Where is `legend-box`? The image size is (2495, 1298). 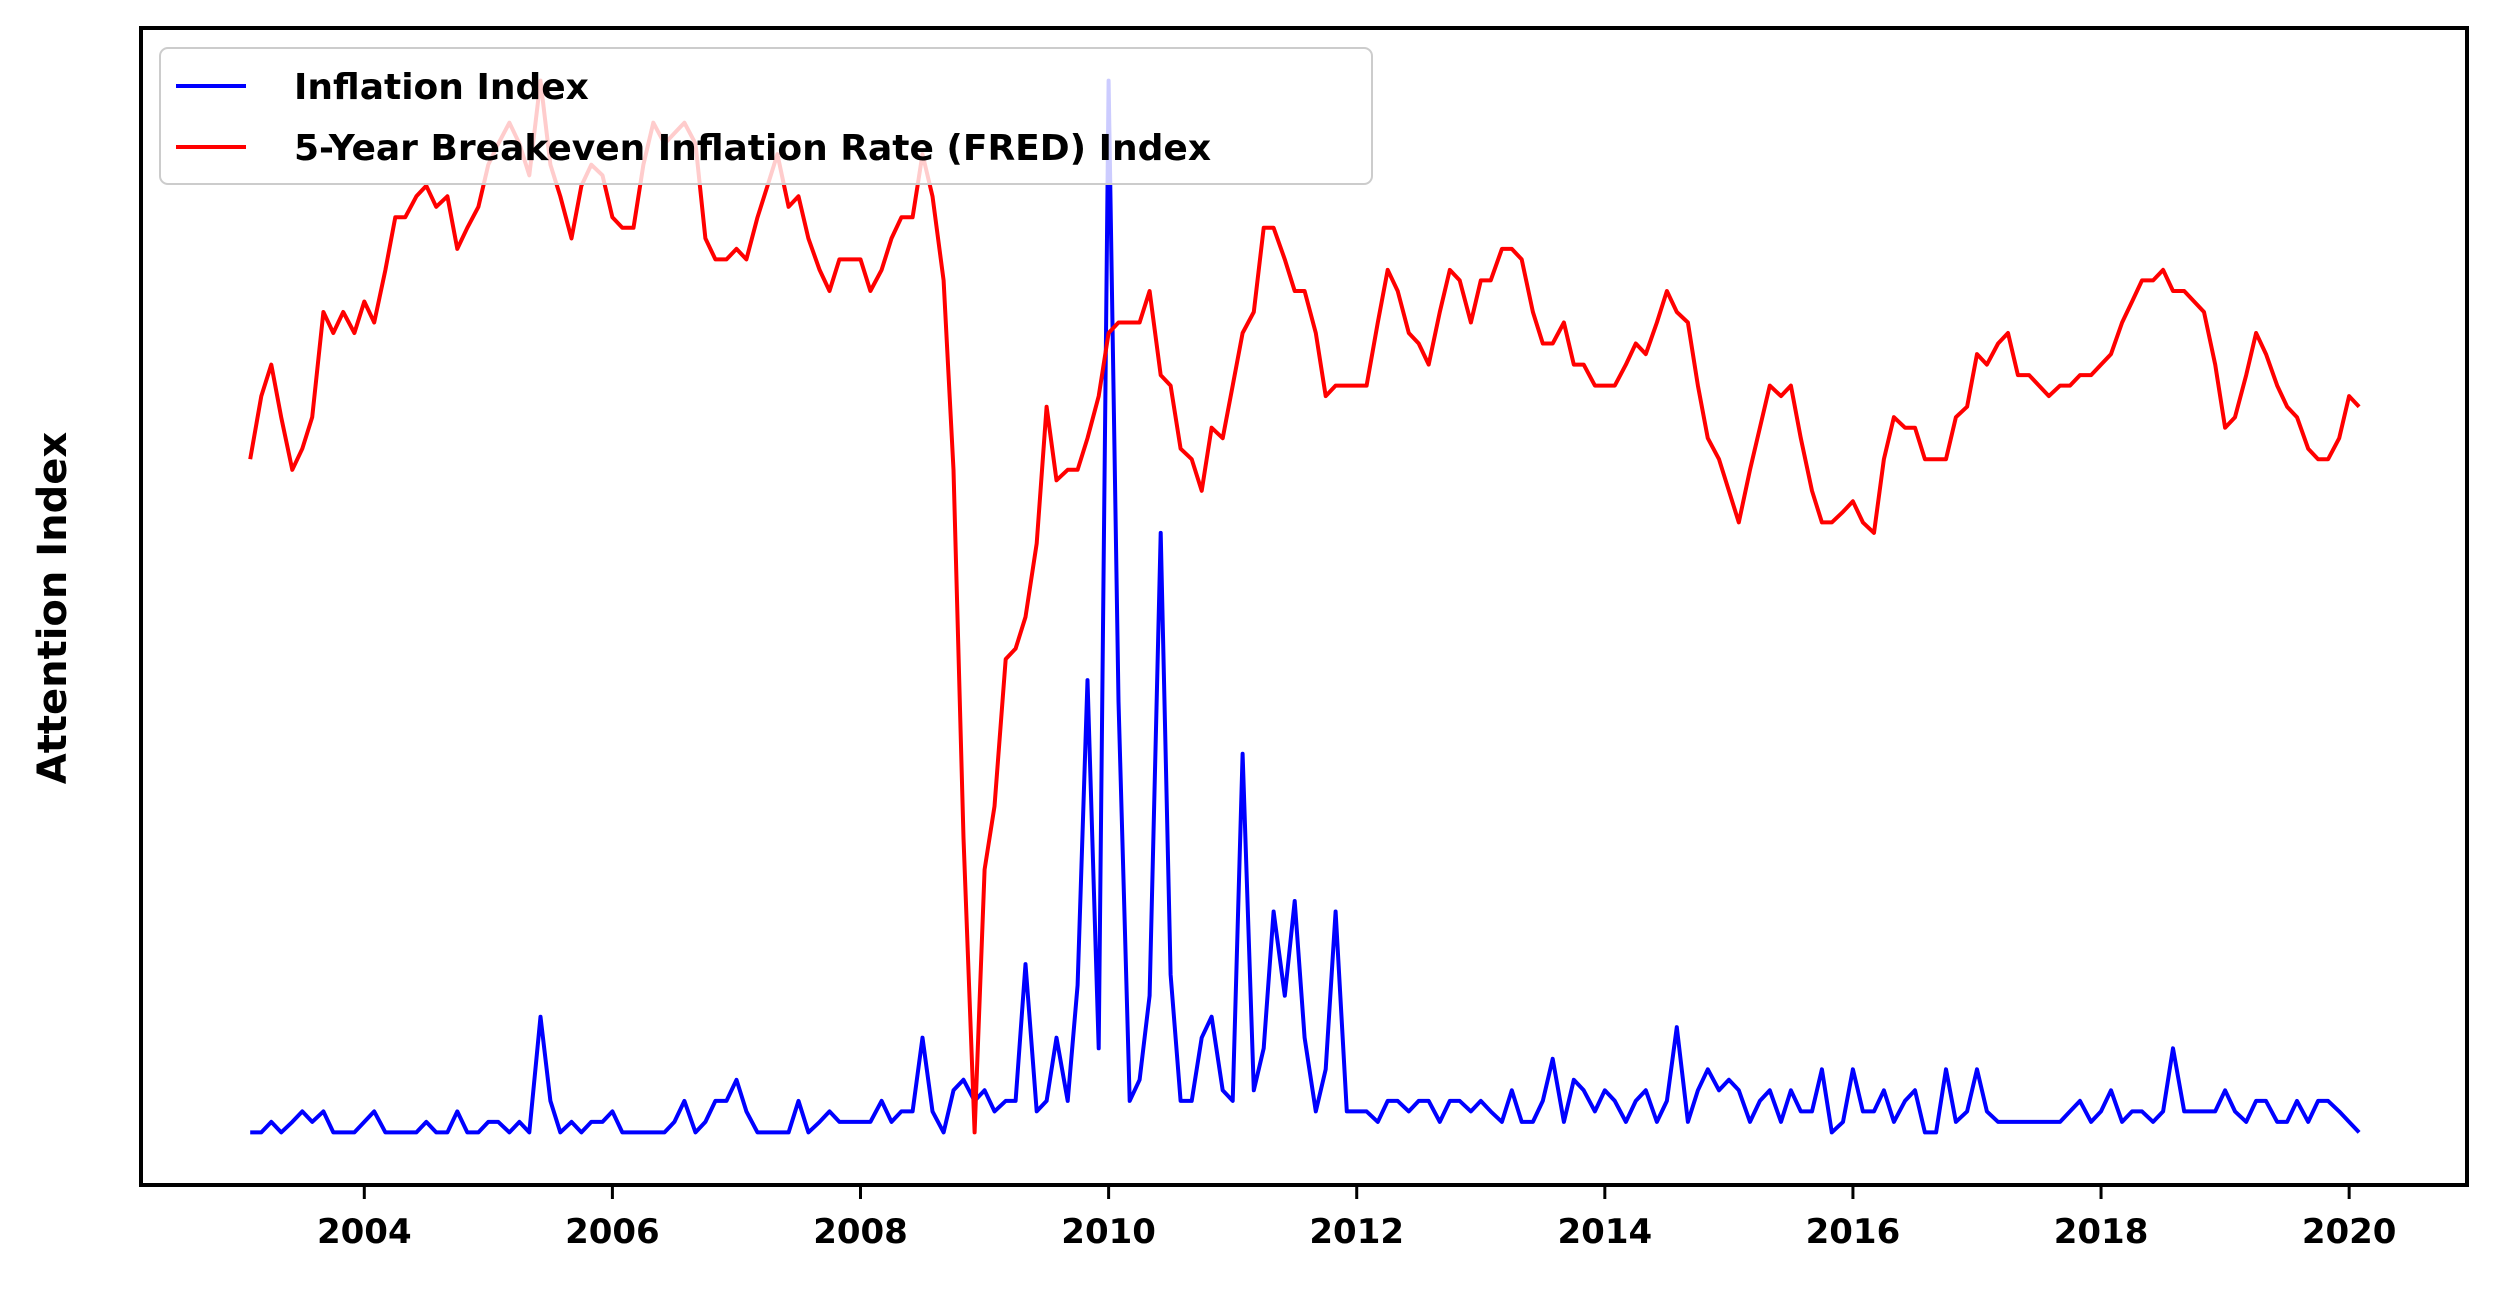 legend-box is located at coordinates (766, 116).